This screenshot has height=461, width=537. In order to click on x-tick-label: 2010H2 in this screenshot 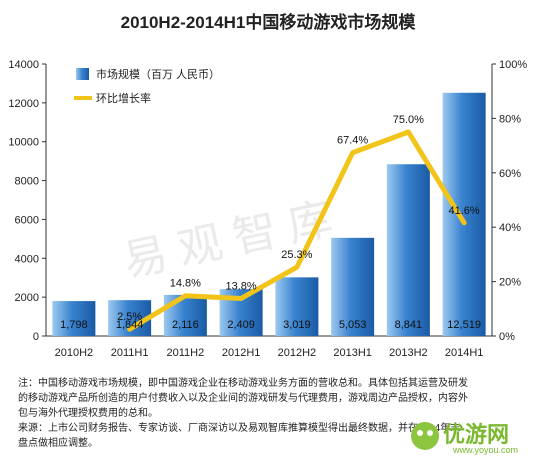, I will do `click(74, 353)`.